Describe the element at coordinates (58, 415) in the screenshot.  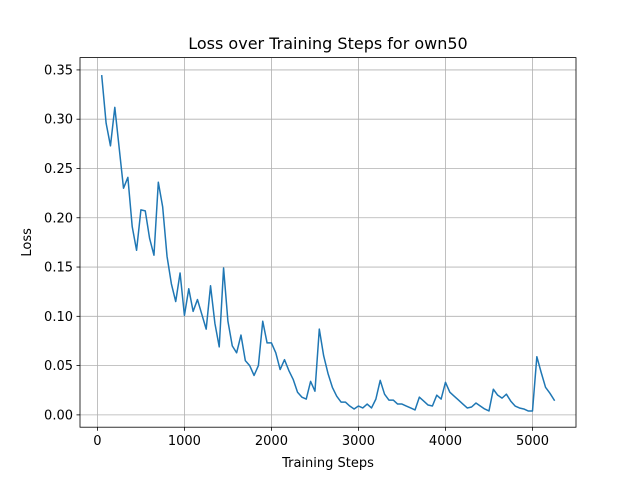
I see `y-tick-label: 0.00` at that location.